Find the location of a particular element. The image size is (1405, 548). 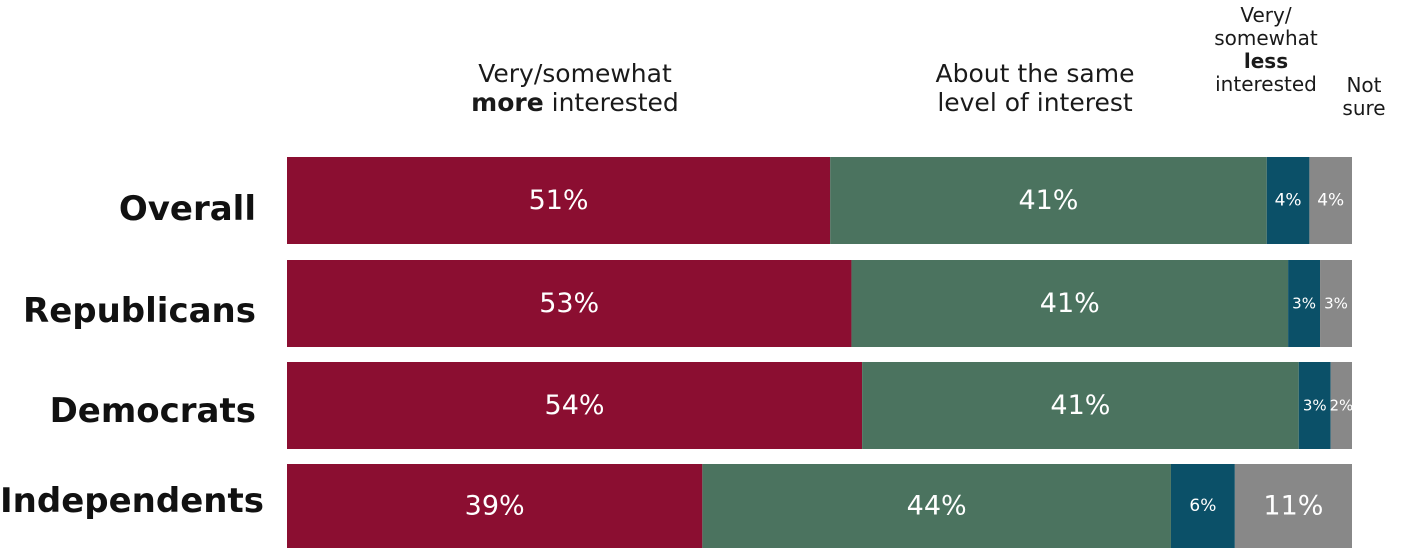

legend-more-line2: more interested is located at coordinates (575, 102).